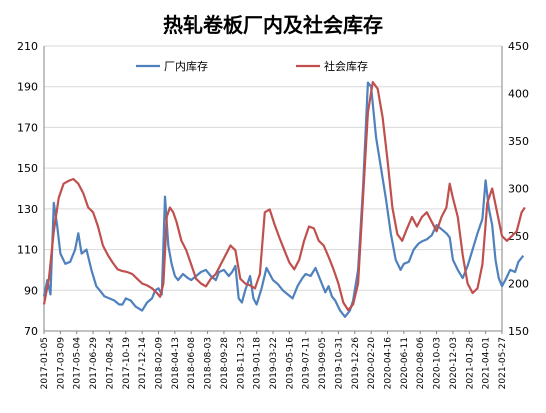  Describe the element at coordinates (27, 168) in the screenshot. I see `y-left-tick-label: 150` at that location.